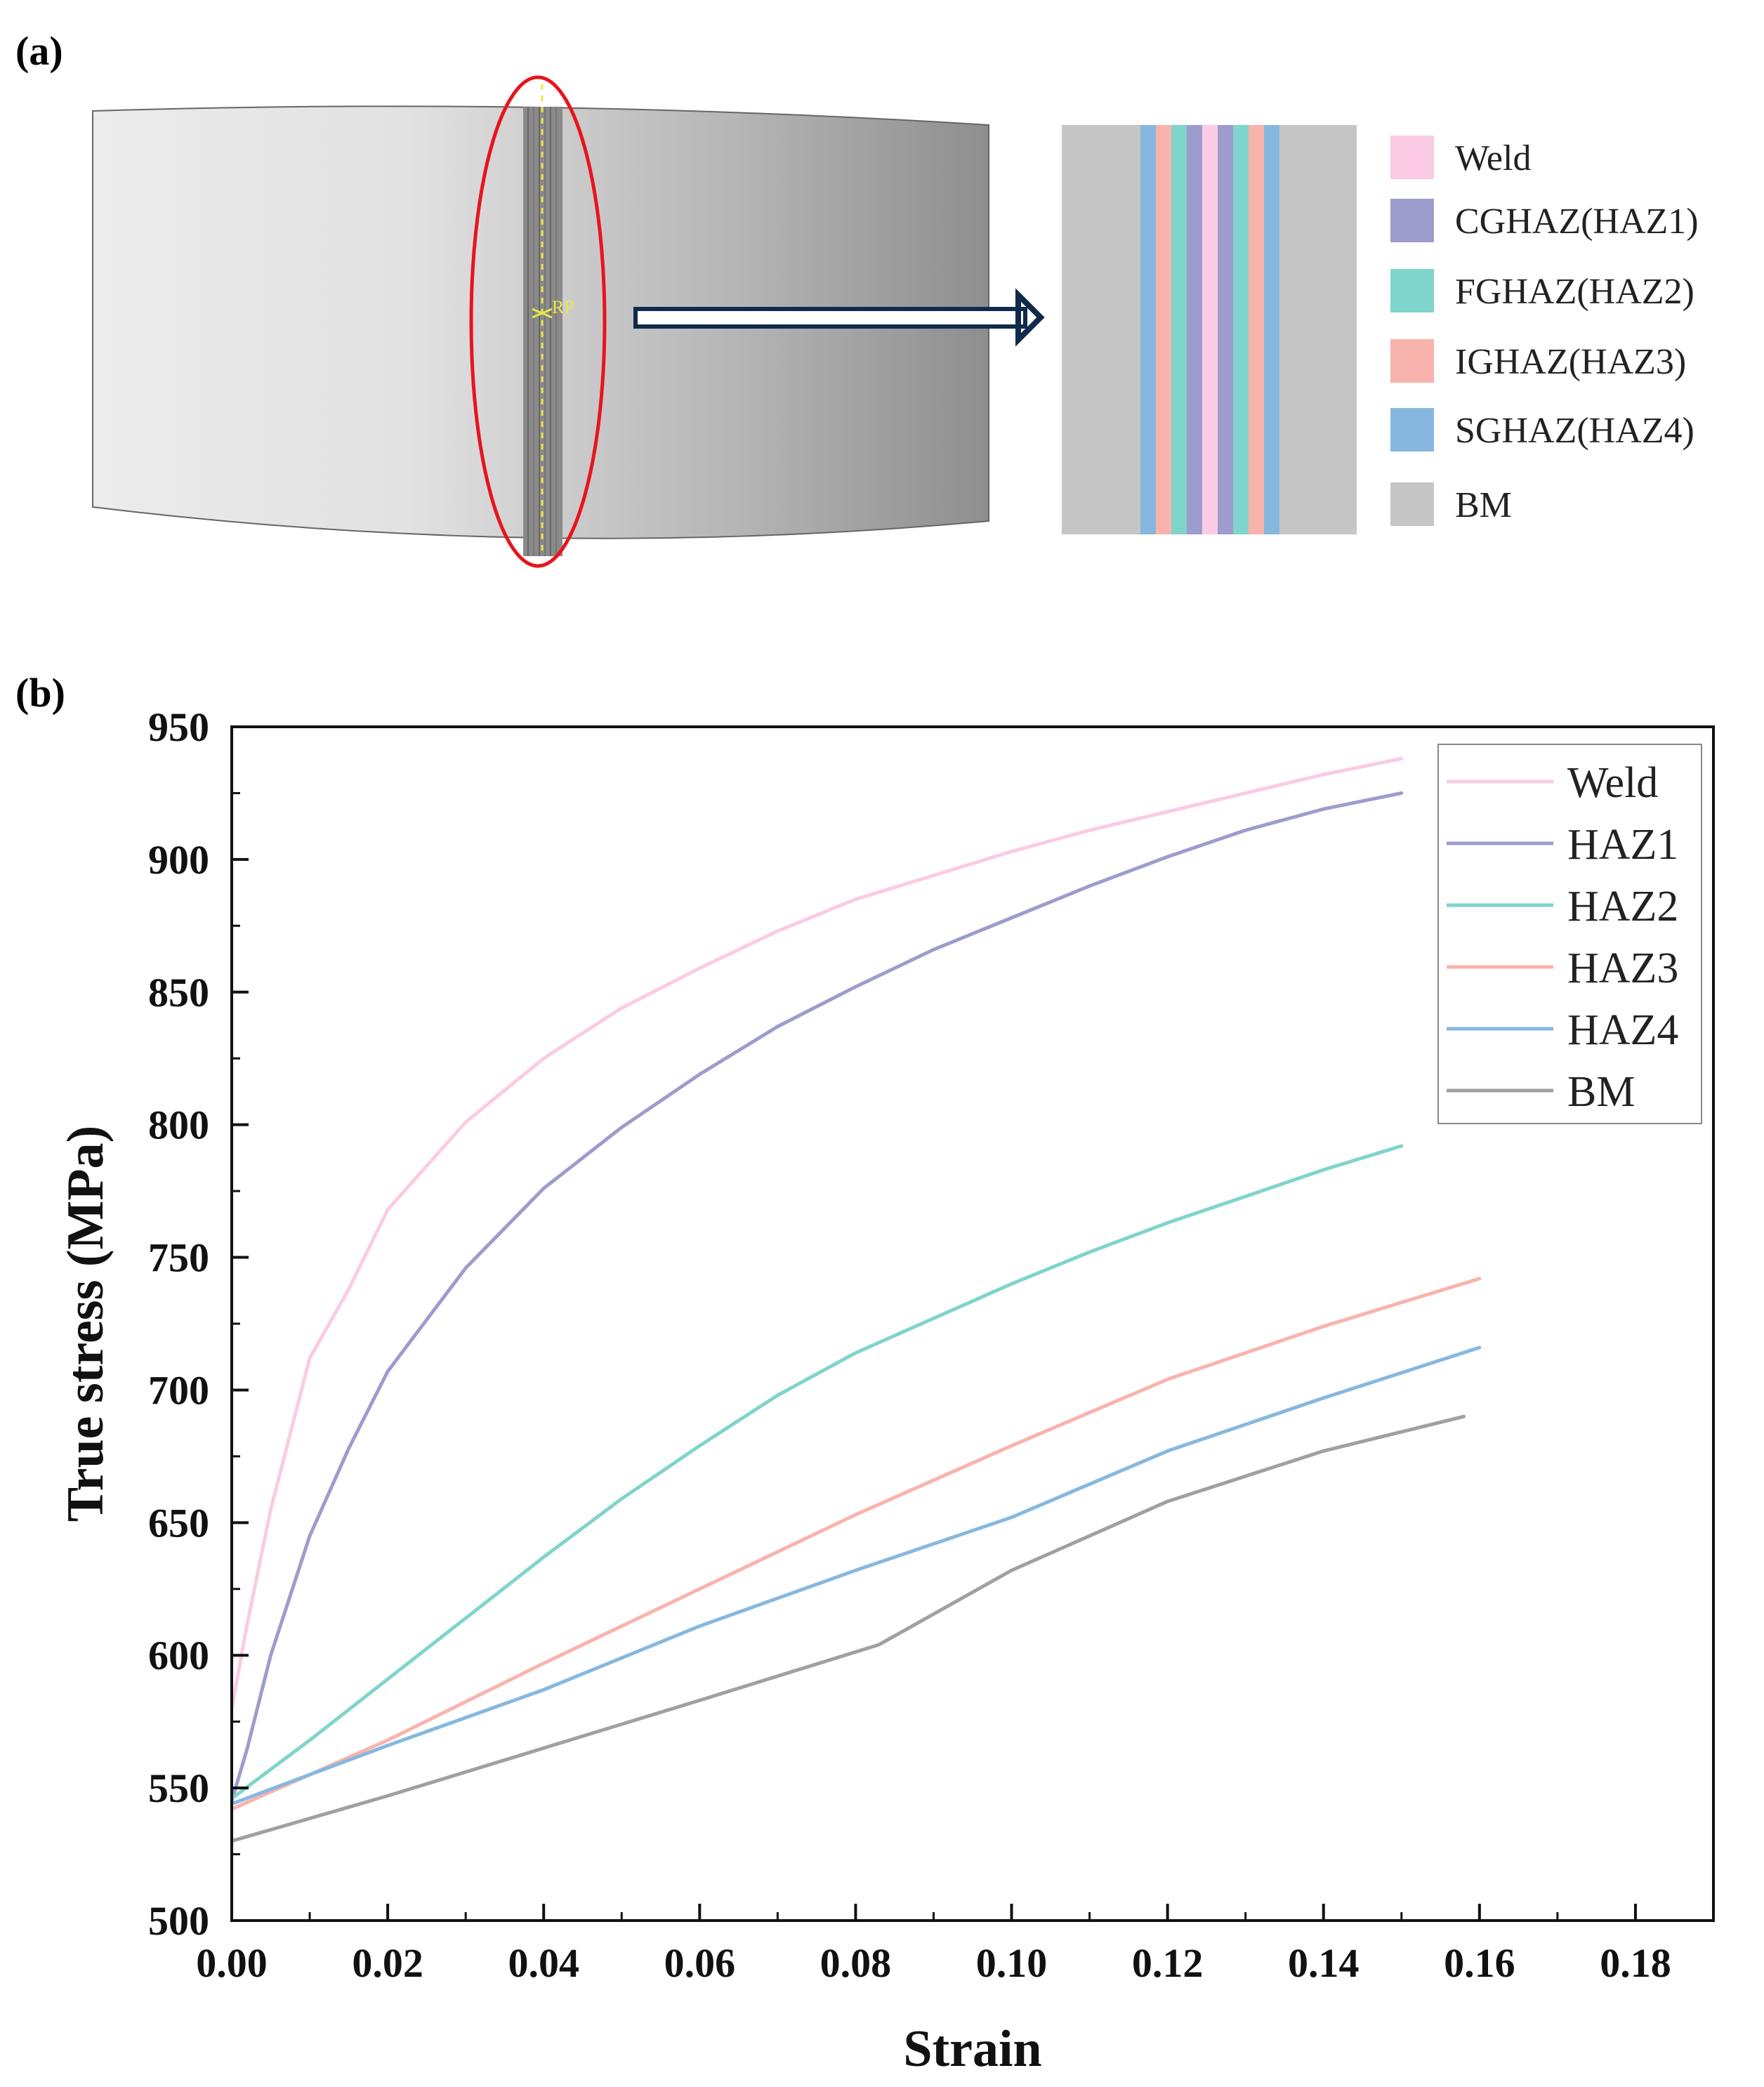 The image size is (1764, 2087). What do you see at coordinates (85, 1324) in the screenshot?
I see `y-axis-title: True stress (MPa)` at bounding box center [85, 1324].